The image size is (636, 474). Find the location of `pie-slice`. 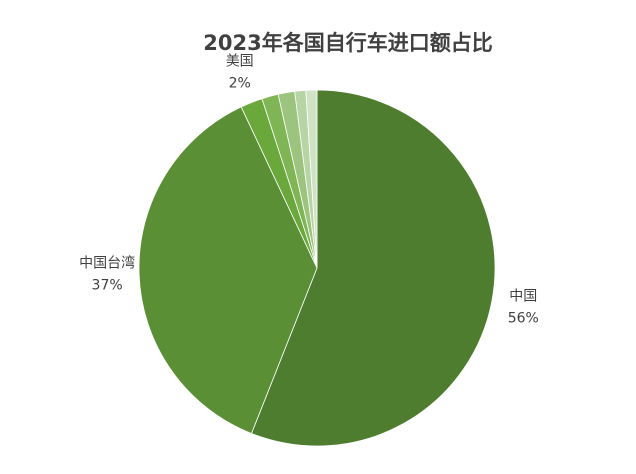

pie-slice is located at coordinates (311, 179).